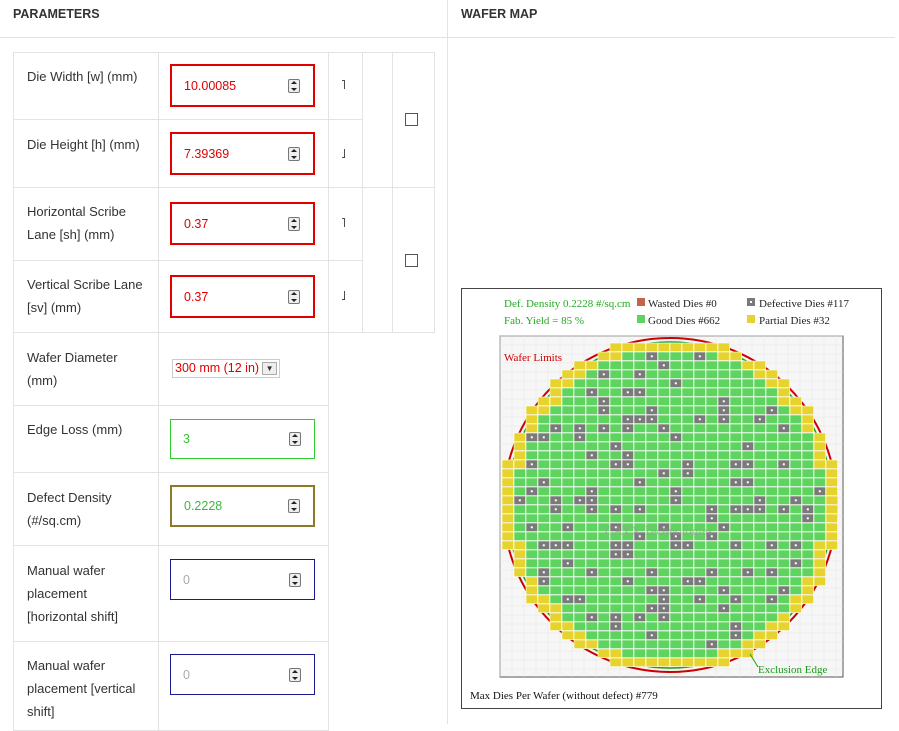 The height and width of the screenshot is (731, 899). What do you see at coordinates (242, 506) in the screenshot?
I see `defect-density-input: 0.2228` at bounding box center [242, 506].